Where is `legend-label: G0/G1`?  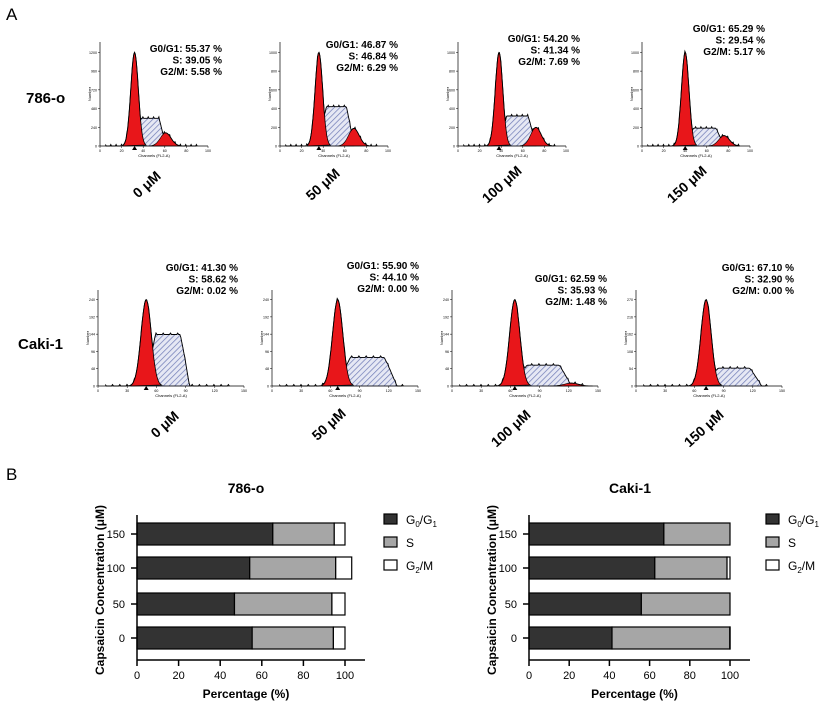
legend-label: G0/G1 is located at coordinates (803, 521).